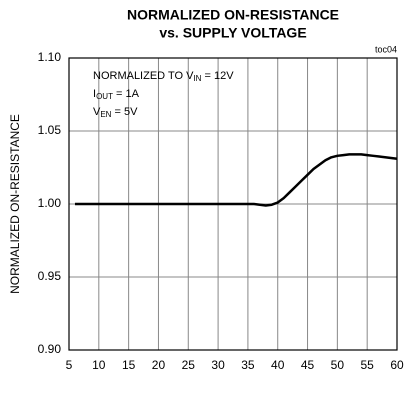  Describe the element at coordinates (248, 365) in the screenshot. I see `x-tick-label: 35` at that location.